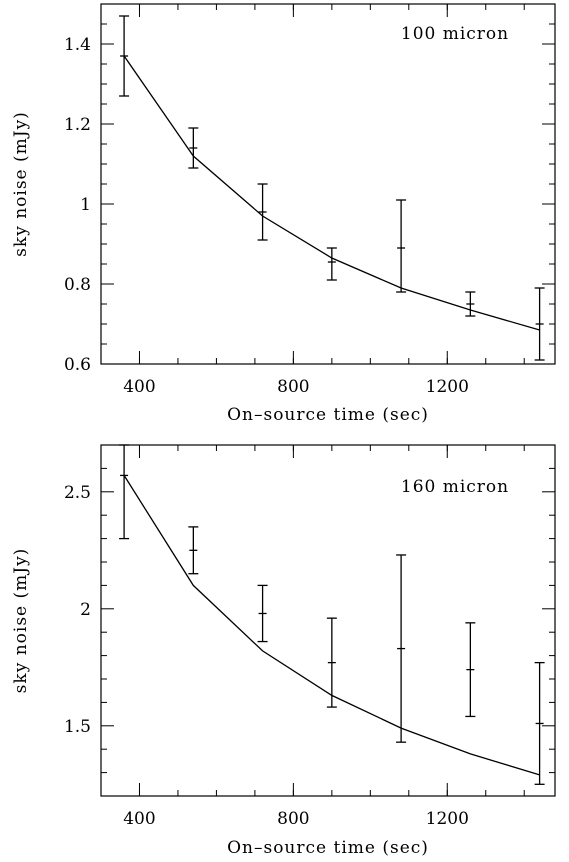 The image size is (569, 862). Describe the element at coordinates (77, 727) in the screenshot. I see `y-tick-label: 1.5` at that location.